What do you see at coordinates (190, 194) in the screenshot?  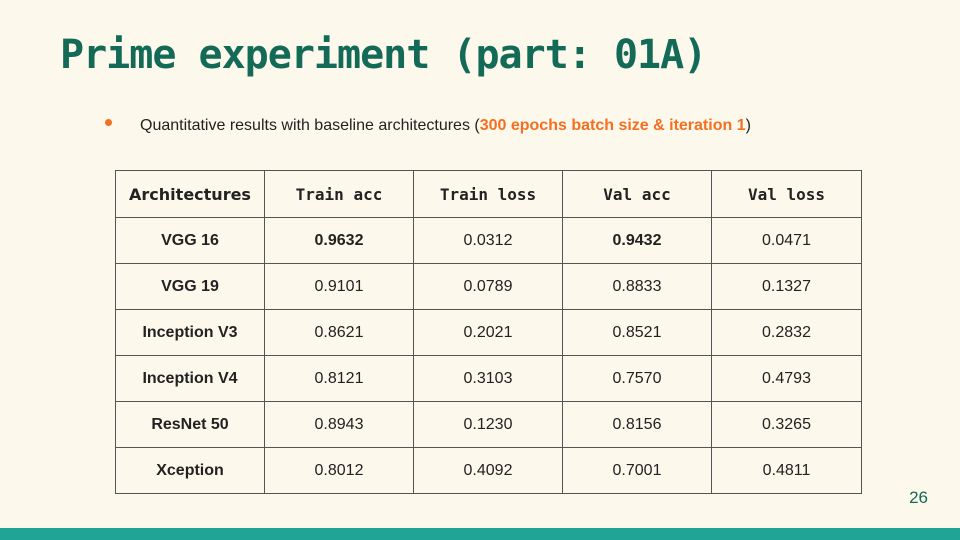 I see `header-architectures: Architectures` at bounding box center [190, 194].